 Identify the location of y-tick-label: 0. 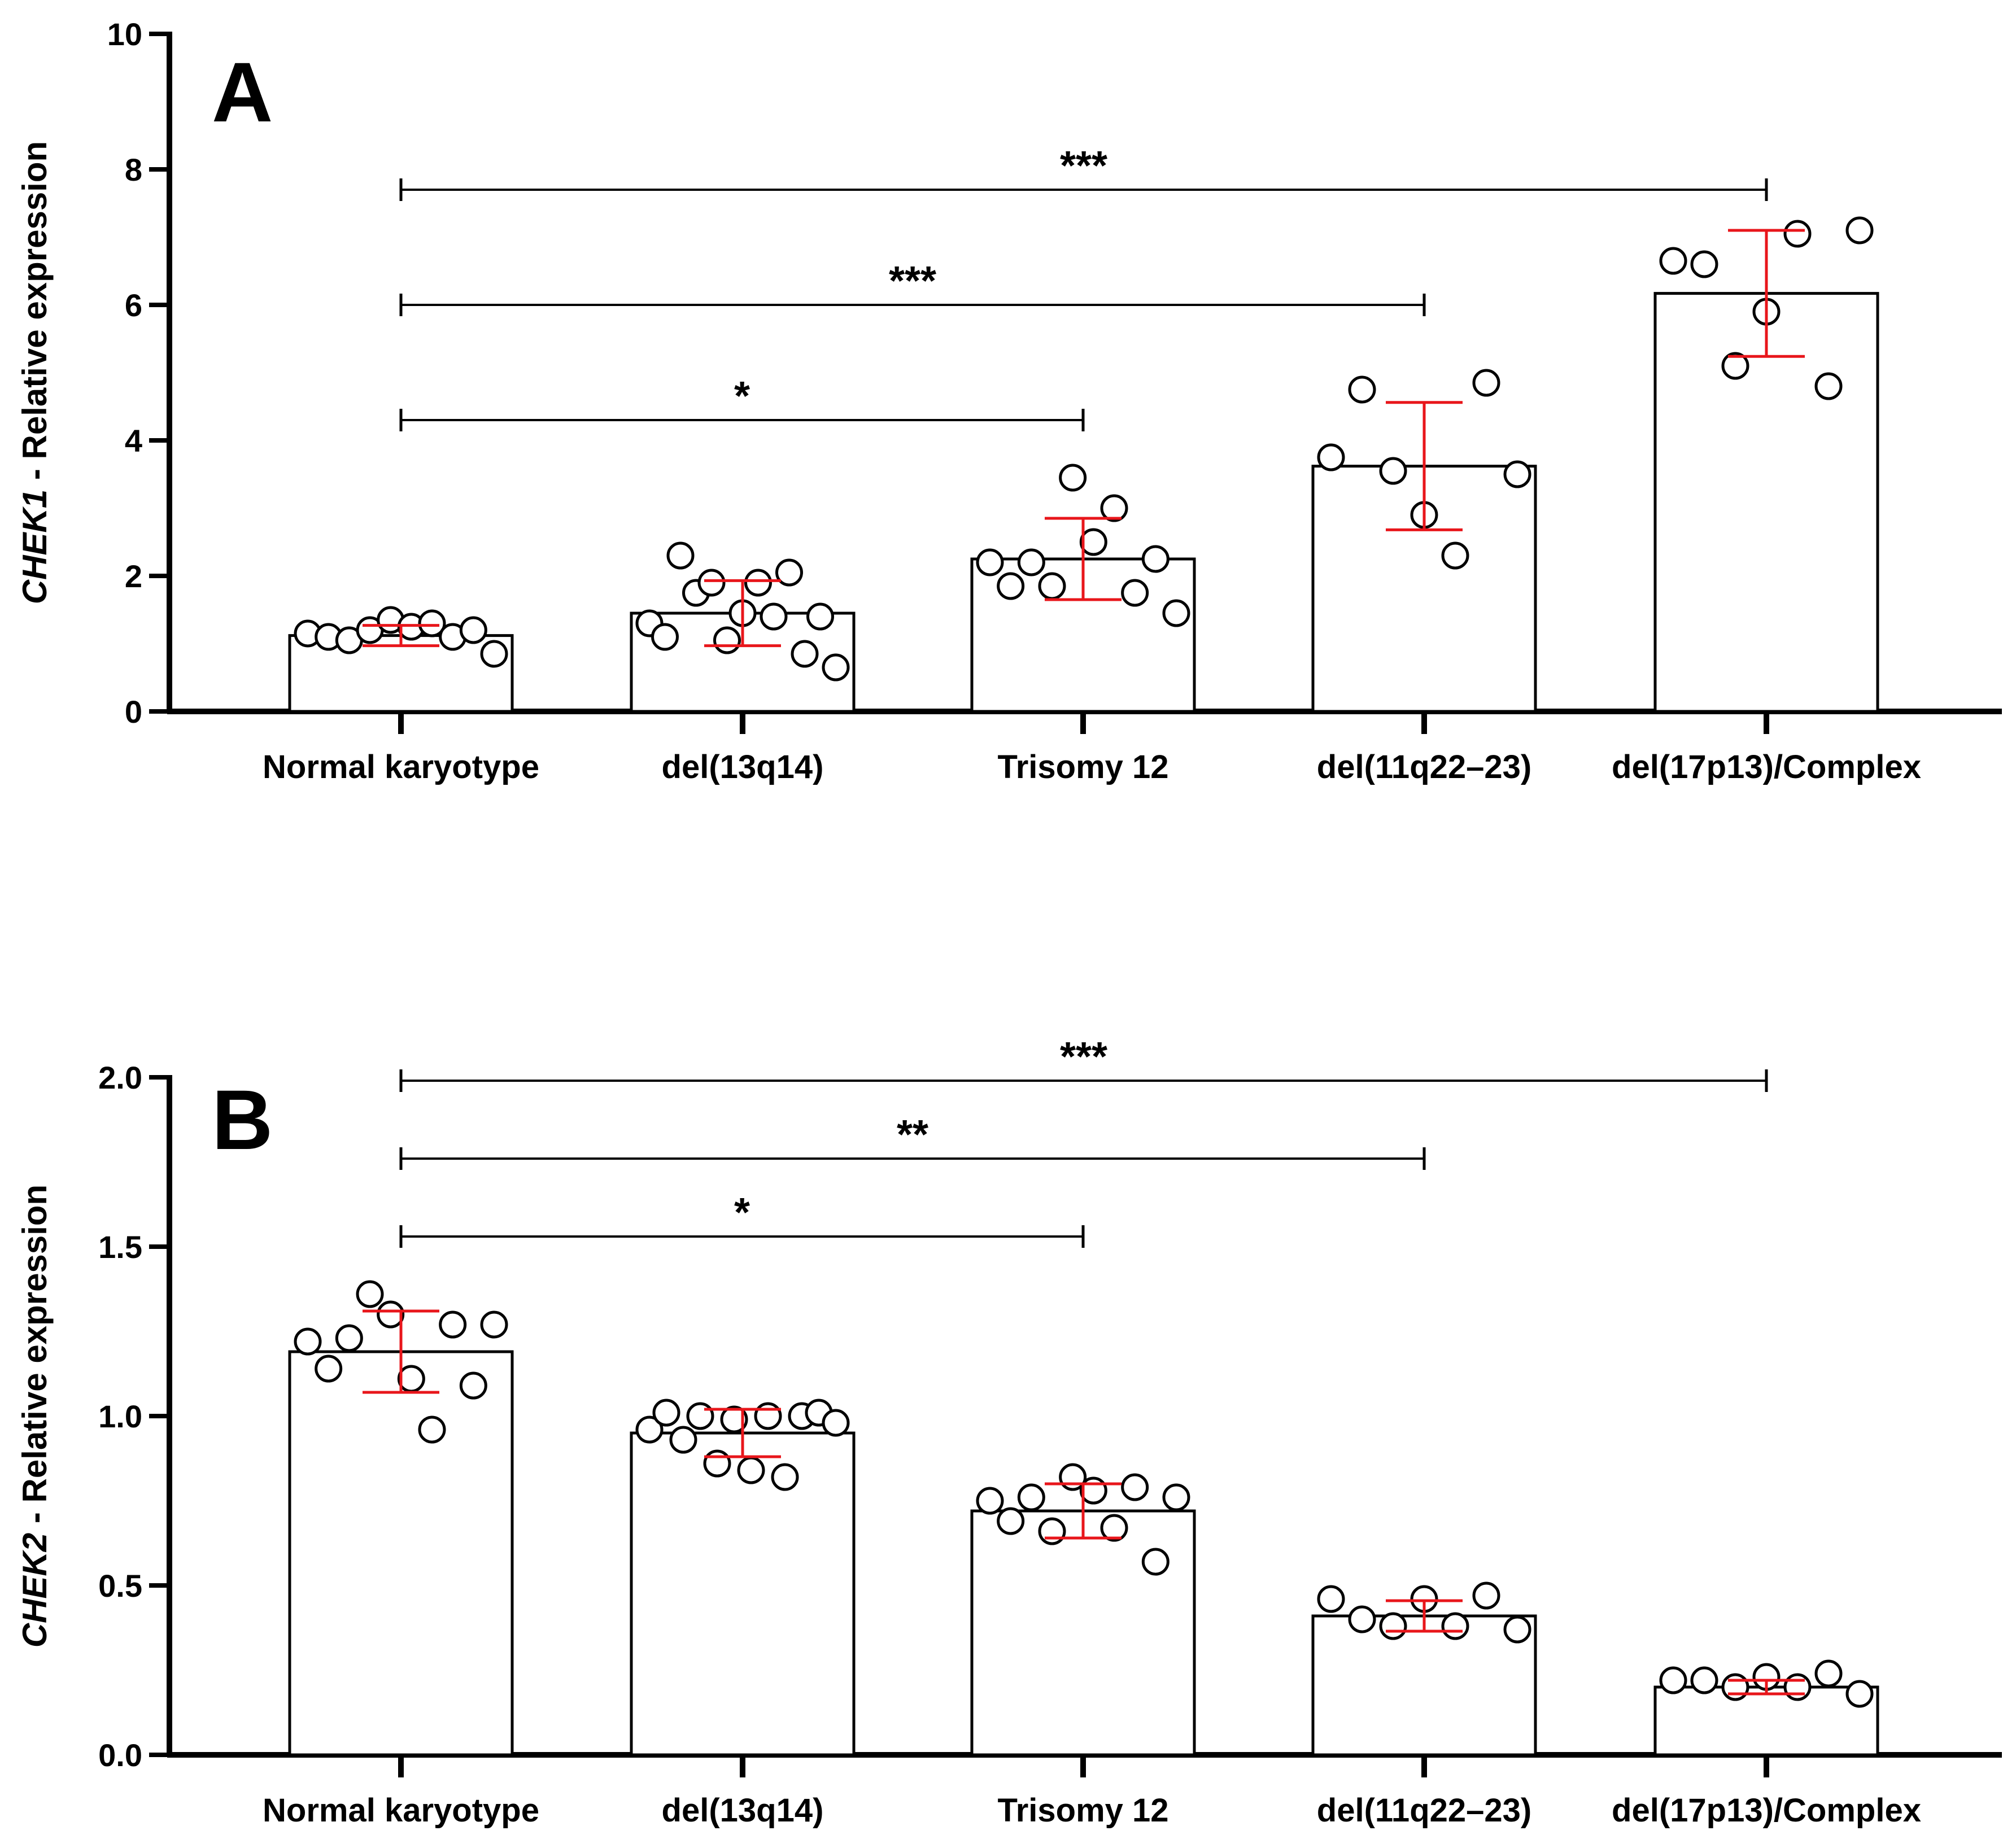
(133, 711).